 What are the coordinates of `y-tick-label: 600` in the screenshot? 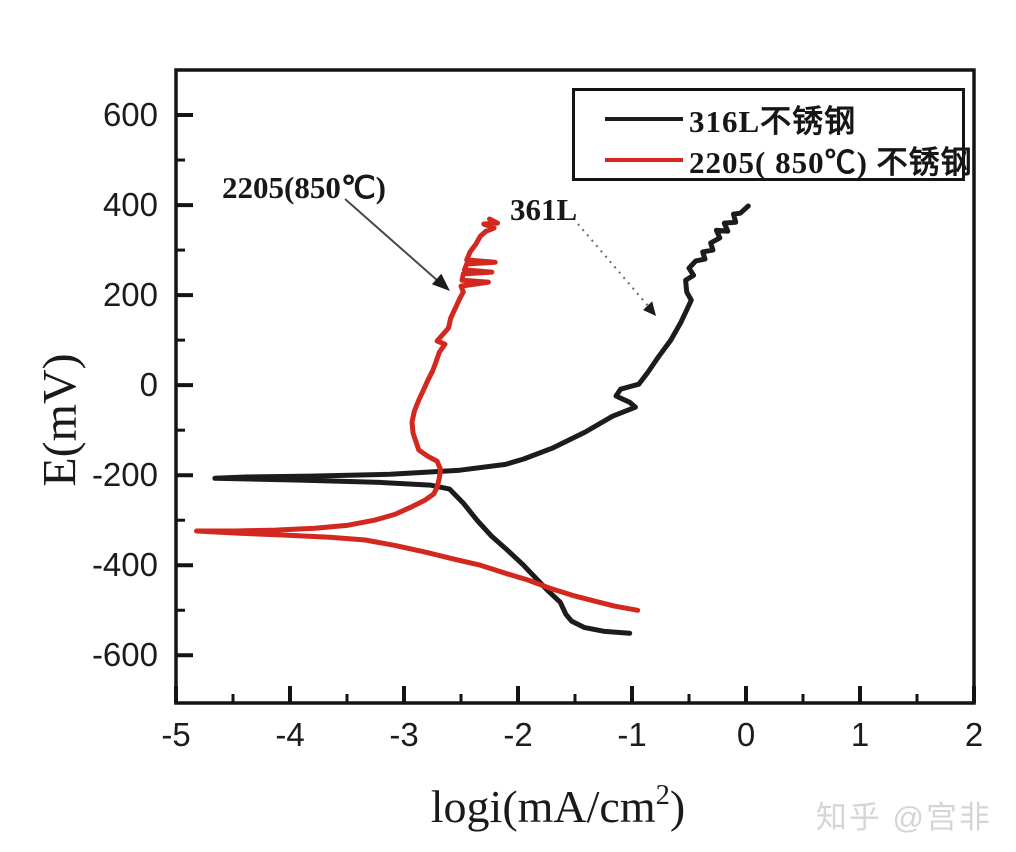 It's located at (130, 115).